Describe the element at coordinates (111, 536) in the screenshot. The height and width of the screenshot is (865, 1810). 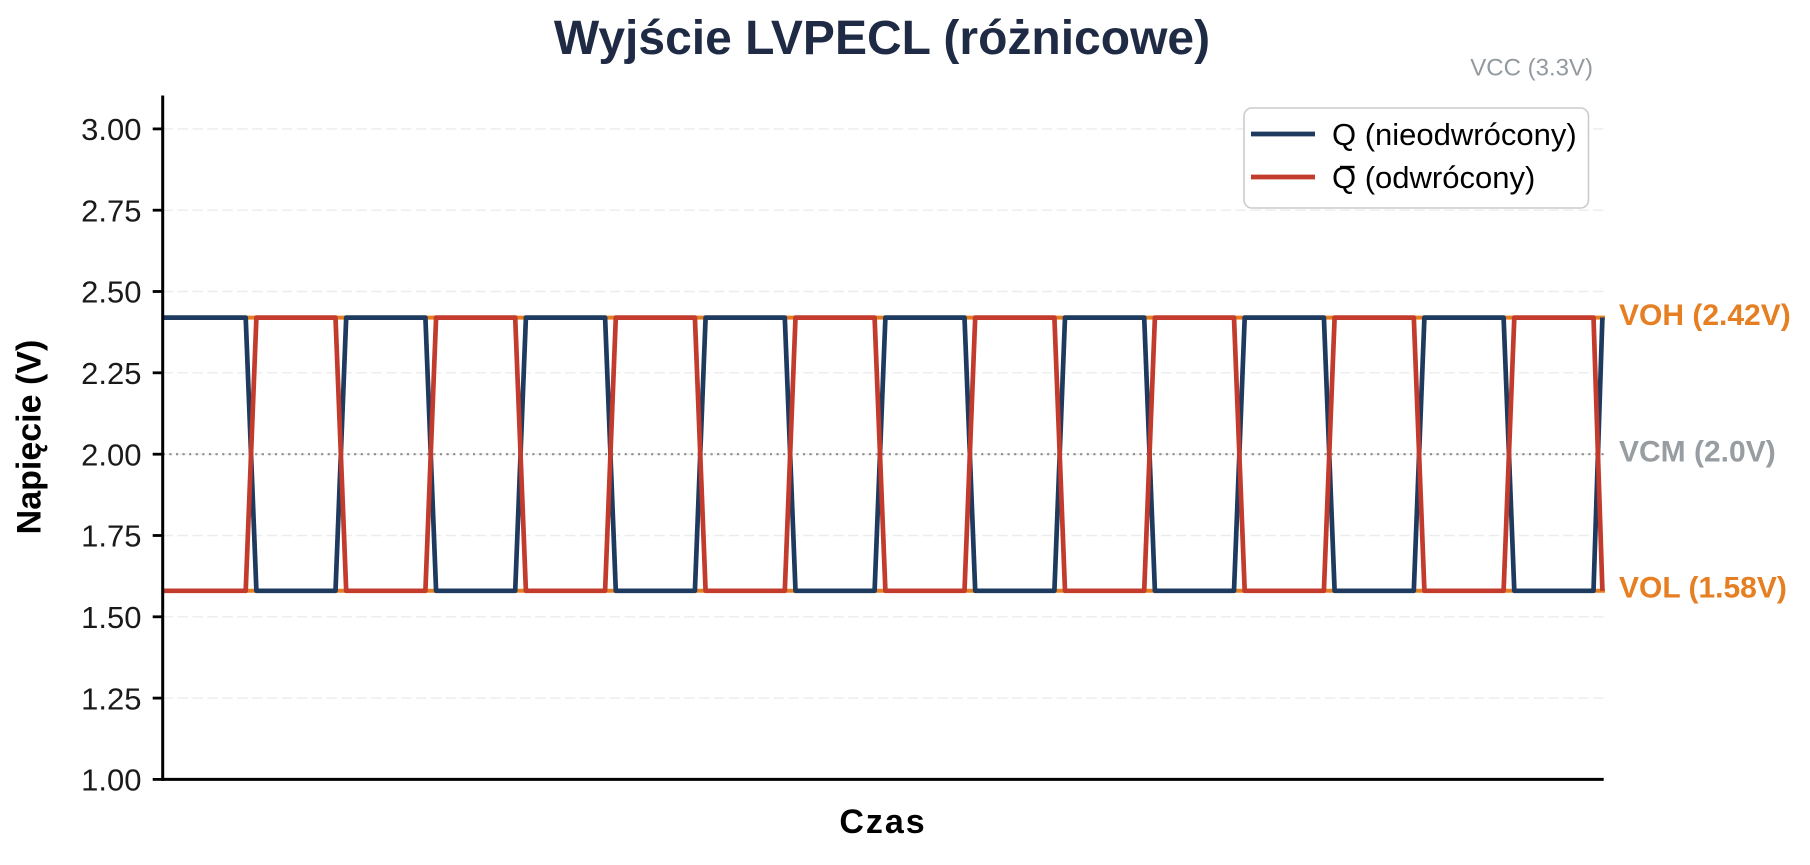
I see `svg-text: 1.75` at that location.